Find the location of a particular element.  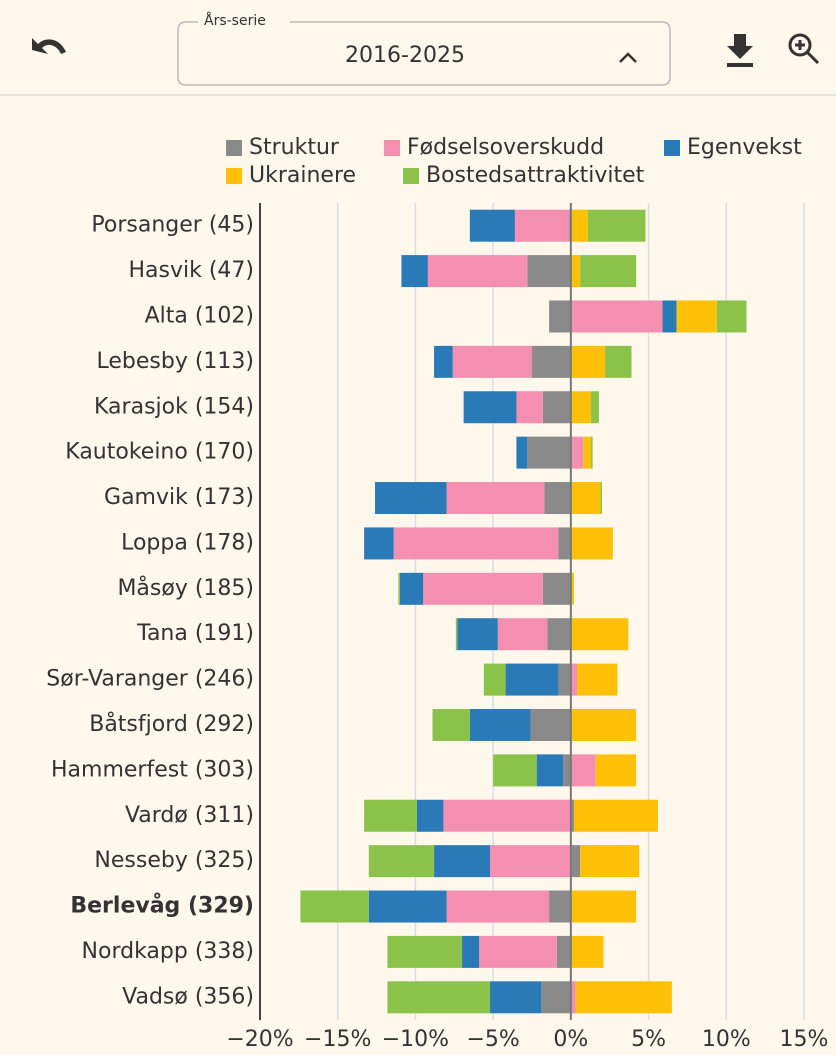

category-label: Vardø (311) is located at coordinates (189, 815).